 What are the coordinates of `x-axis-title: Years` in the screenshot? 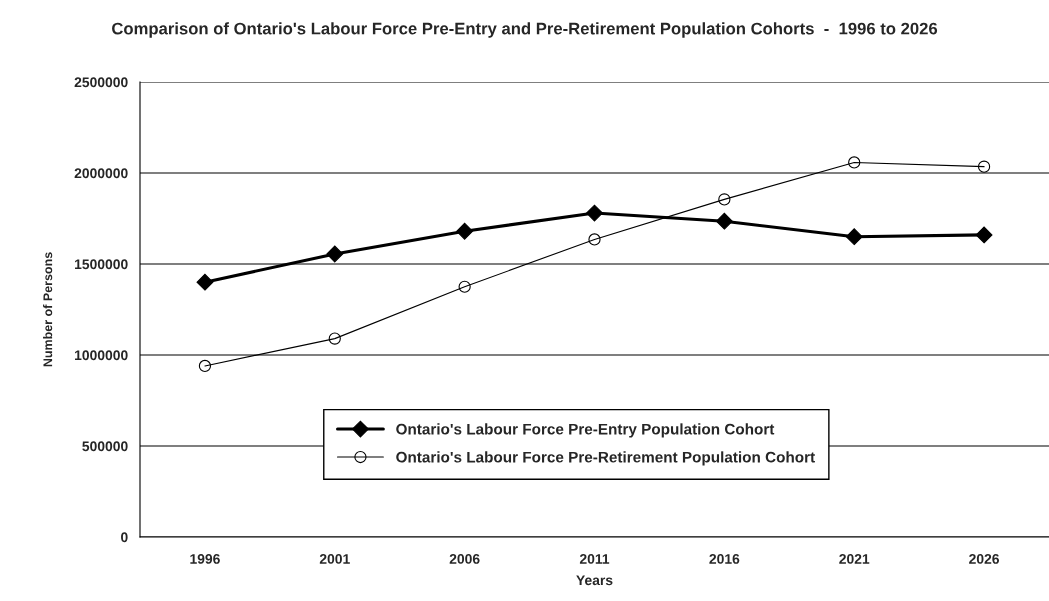 It's located at (594, 580).